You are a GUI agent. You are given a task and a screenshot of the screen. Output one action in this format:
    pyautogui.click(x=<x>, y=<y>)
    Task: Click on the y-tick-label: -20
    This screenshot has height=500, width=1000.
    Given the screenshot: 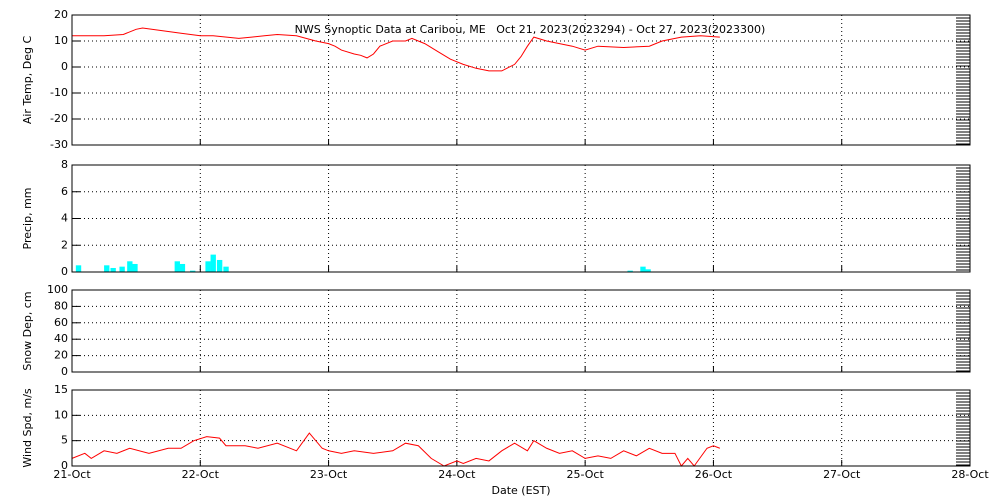 What is the action you would take?
    pyautogui.click(x=59, y=118)
    